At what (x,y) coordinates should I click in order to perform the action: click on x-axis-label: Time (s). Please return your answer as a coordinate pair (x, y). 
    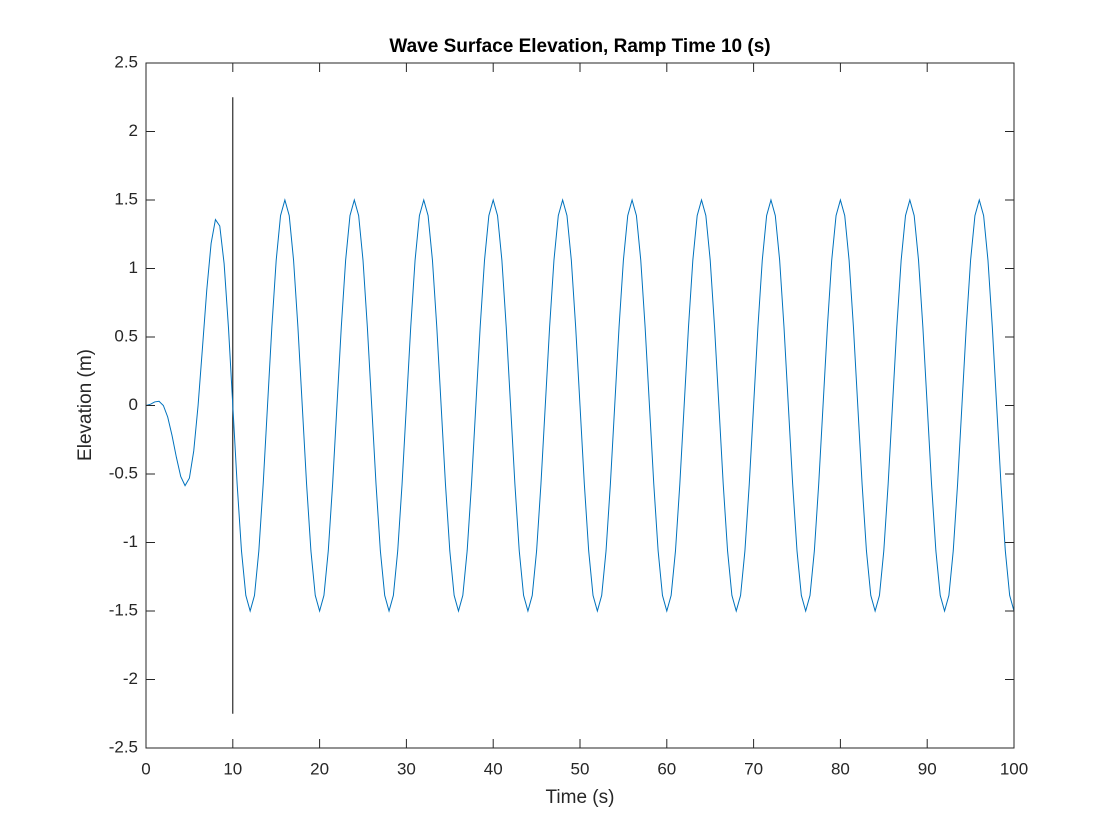
    Looking at the image, I should click on (580, 797).